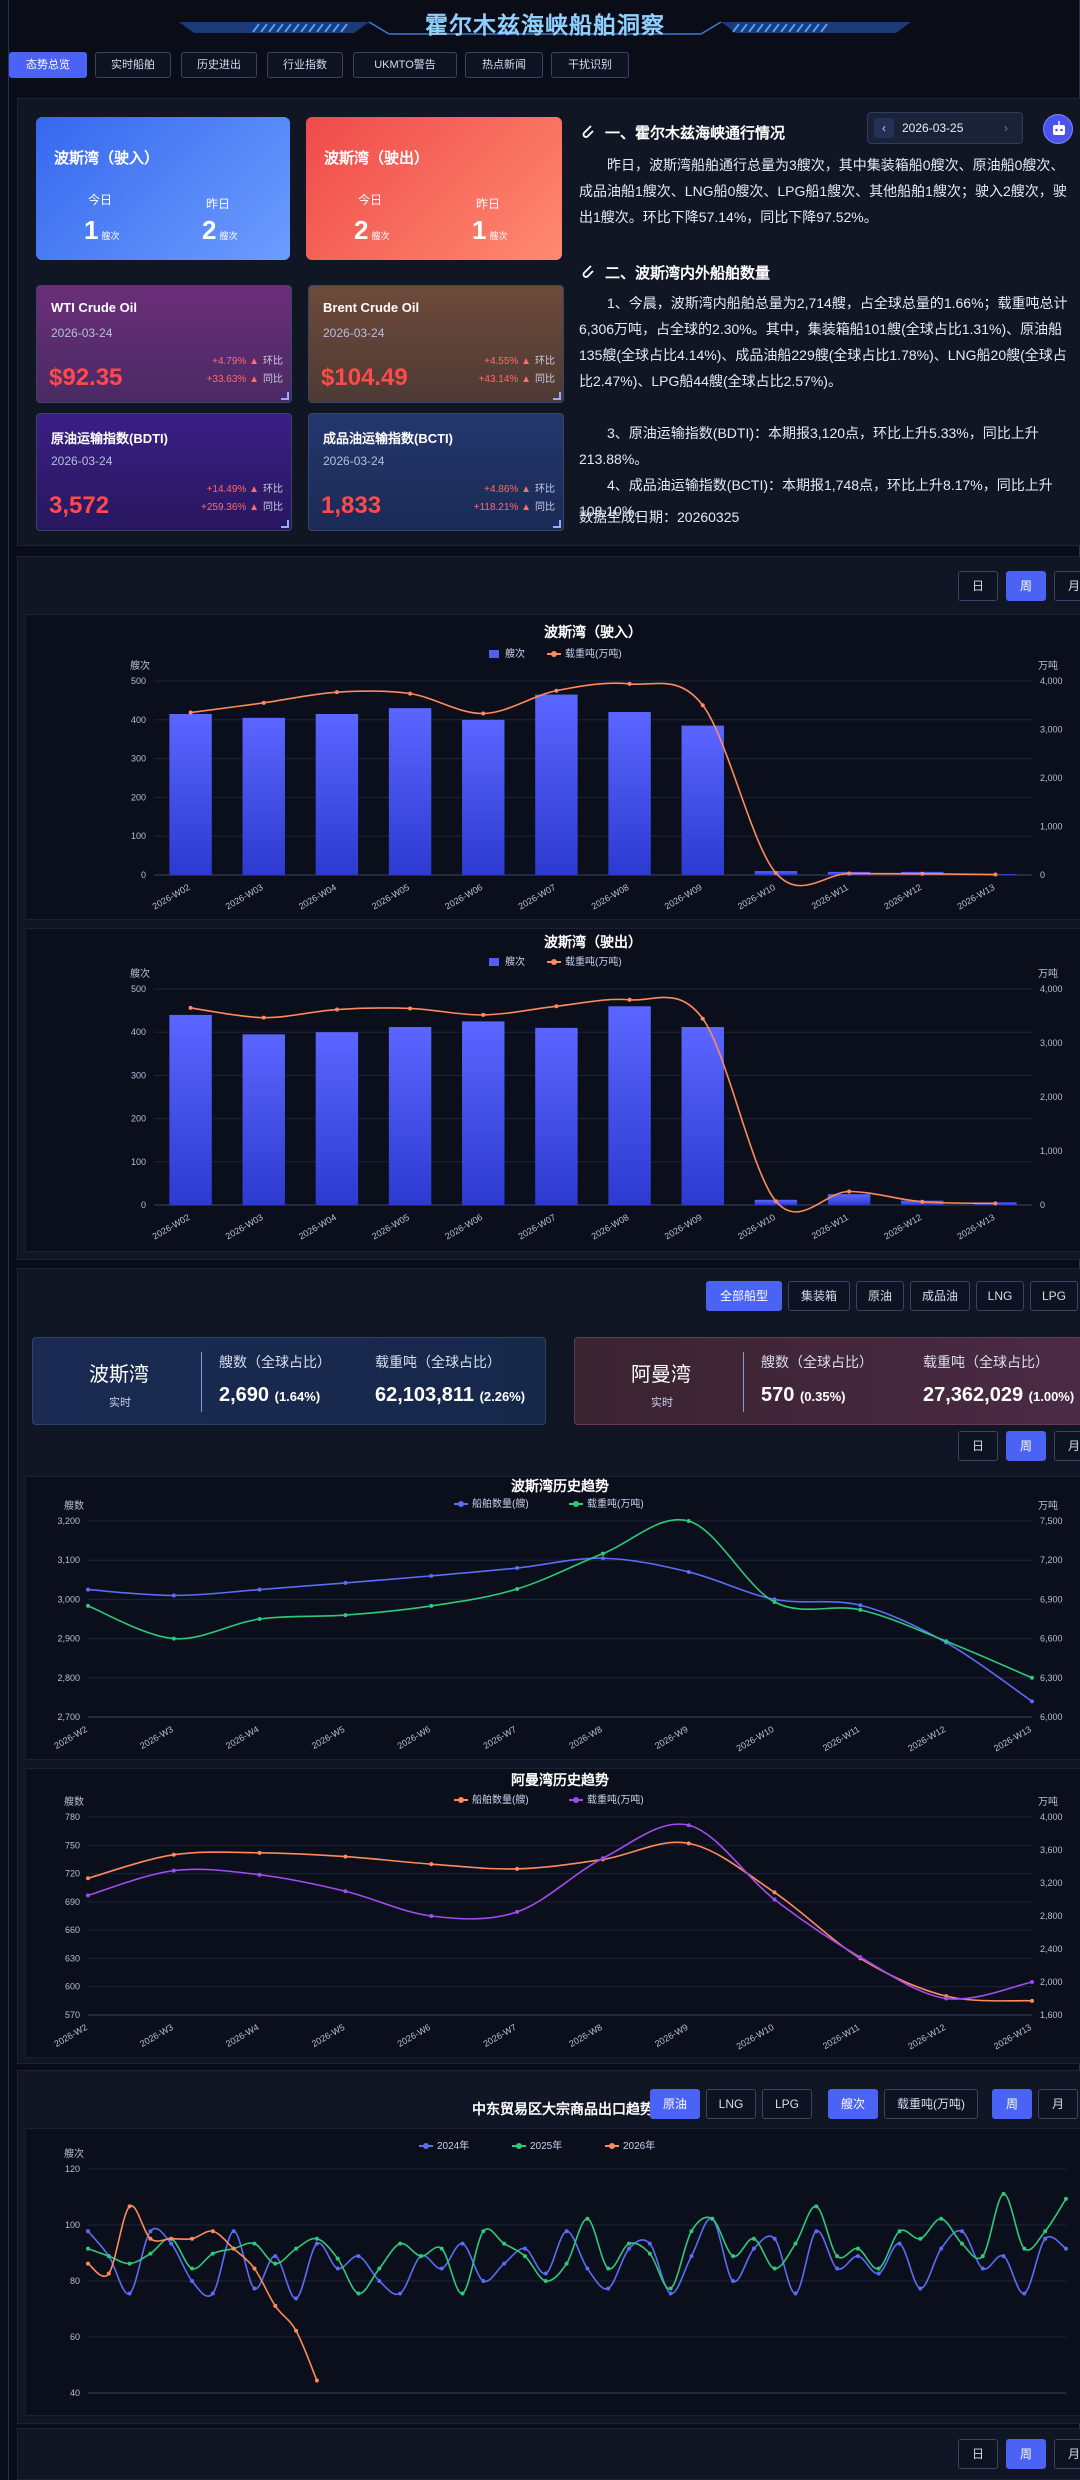 The width and height of the screenshot is (1080, 2480). Describe the element at coordinates (884, 128) in the screenshot. I see `prev-date-icon: ‹` at that location.